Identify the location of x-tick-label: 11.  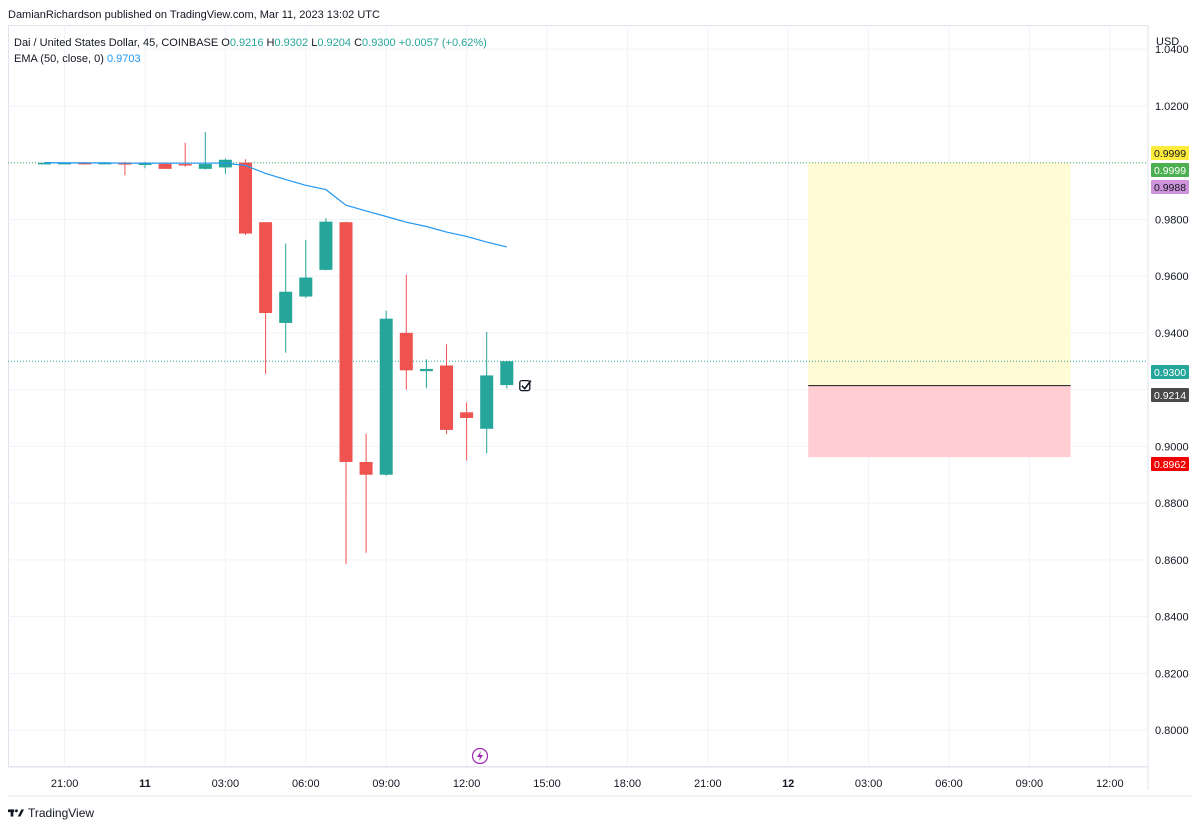
(145, 784).